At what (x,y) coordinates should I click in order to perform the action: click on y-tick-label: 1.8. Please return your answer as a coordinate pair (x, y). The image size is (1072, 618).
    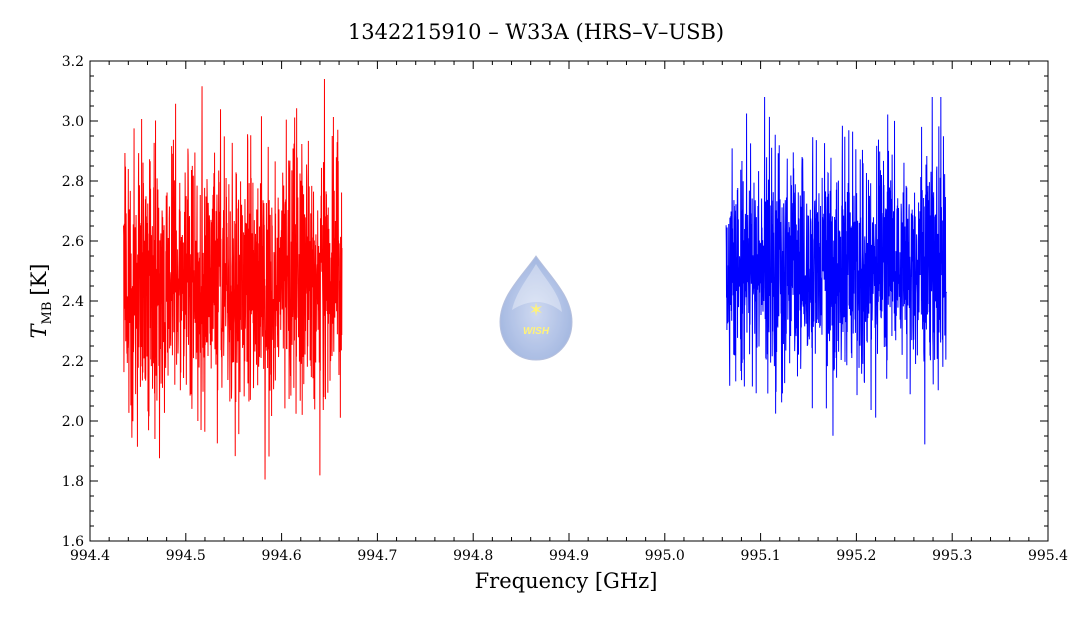
    Looking at the image, I should click on (73, 482).